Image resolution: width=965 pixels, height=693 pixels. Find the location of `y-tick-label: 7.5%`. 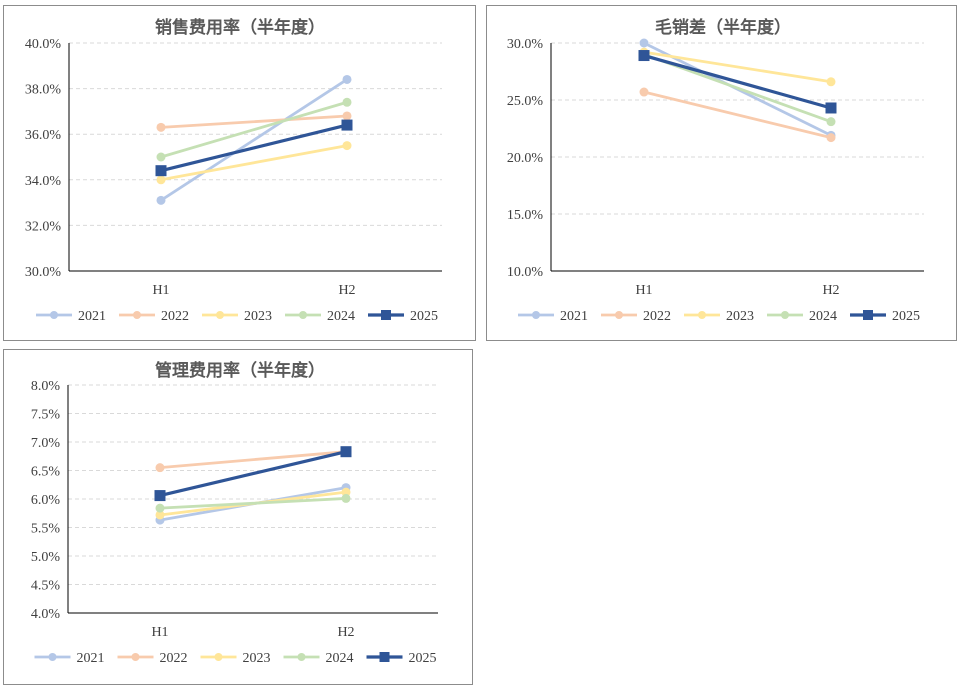

y-tick-label: 7.5% is located at coordinates (46, 415).